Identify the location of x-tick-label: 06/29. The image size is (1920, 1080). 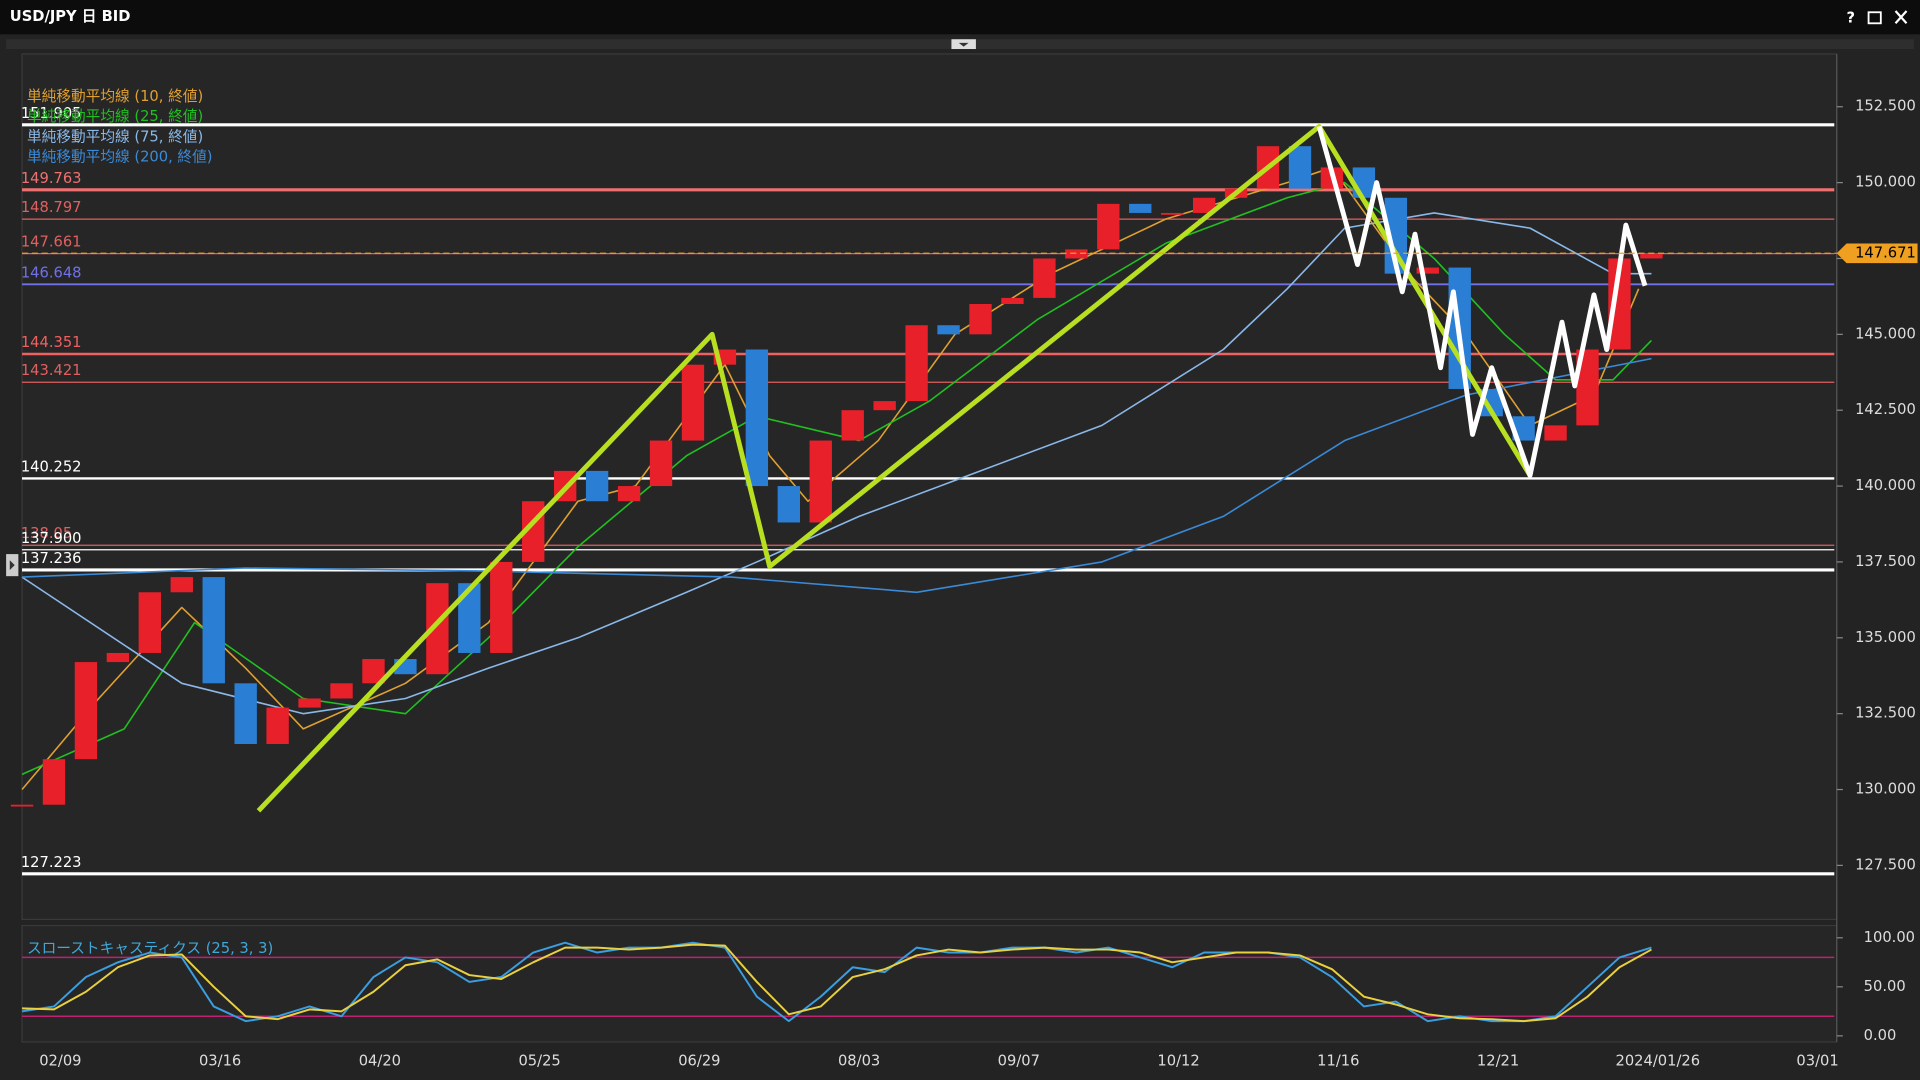
(699, 1061).